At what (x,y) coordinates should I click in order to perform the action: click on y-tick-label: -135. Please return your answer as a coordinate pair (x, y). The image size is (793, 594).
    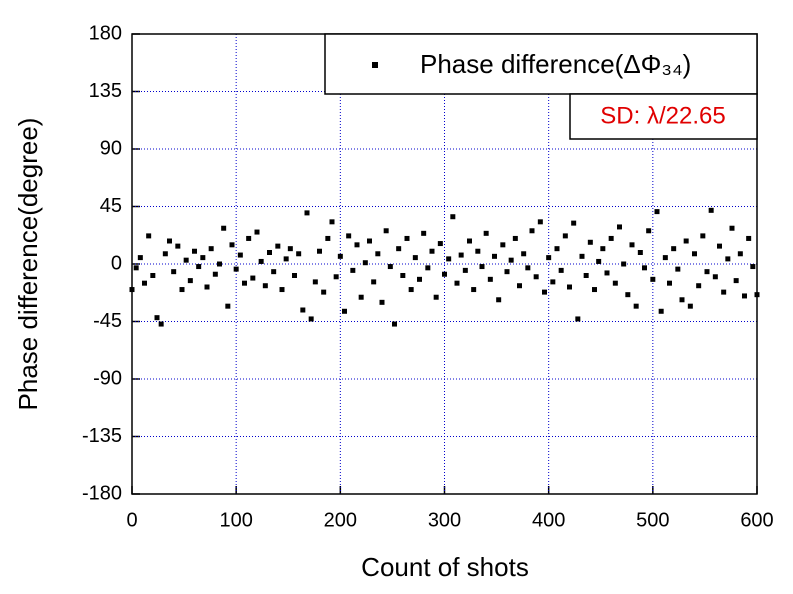
    Looking at the image, I should click on (102, 436).